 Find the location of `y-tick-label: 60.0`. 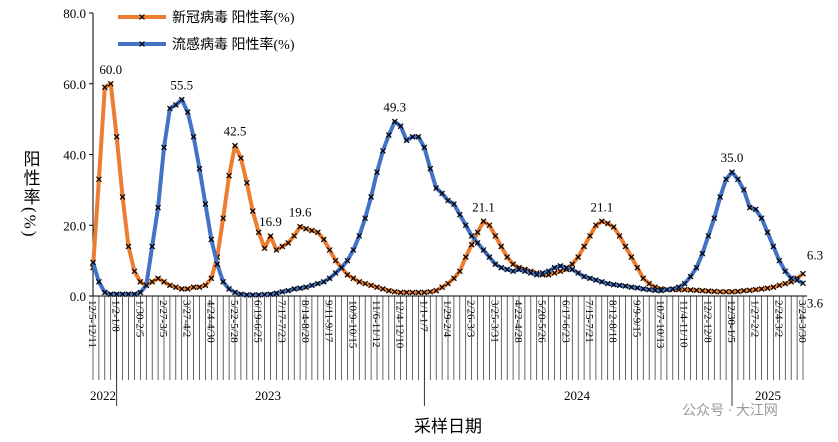

y-tick-label: 60.0 is located at coordinates (74, 84).